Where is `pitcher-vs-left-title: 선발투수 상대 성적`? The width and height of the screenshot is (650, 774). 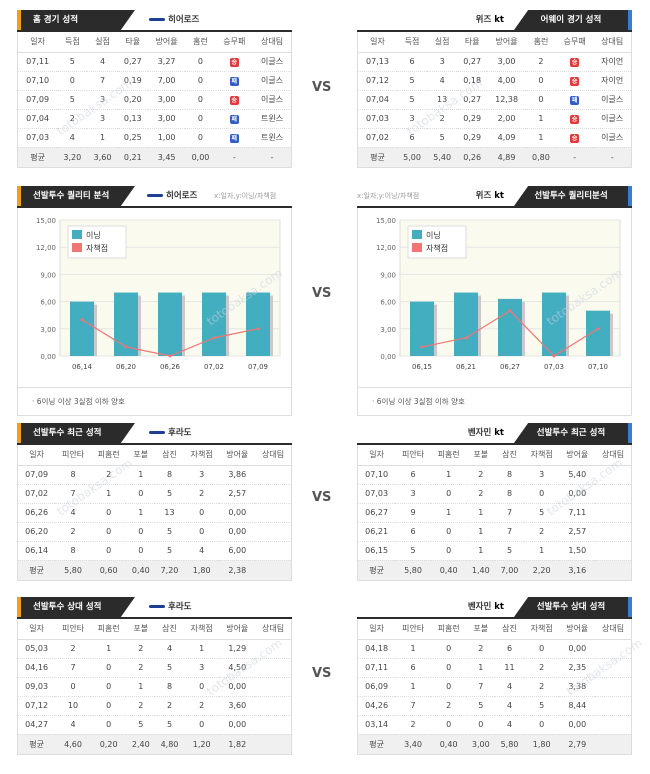 pitcher-vs-left-title: 선발투수 상대 성적 is located at coordinates (76, 607).